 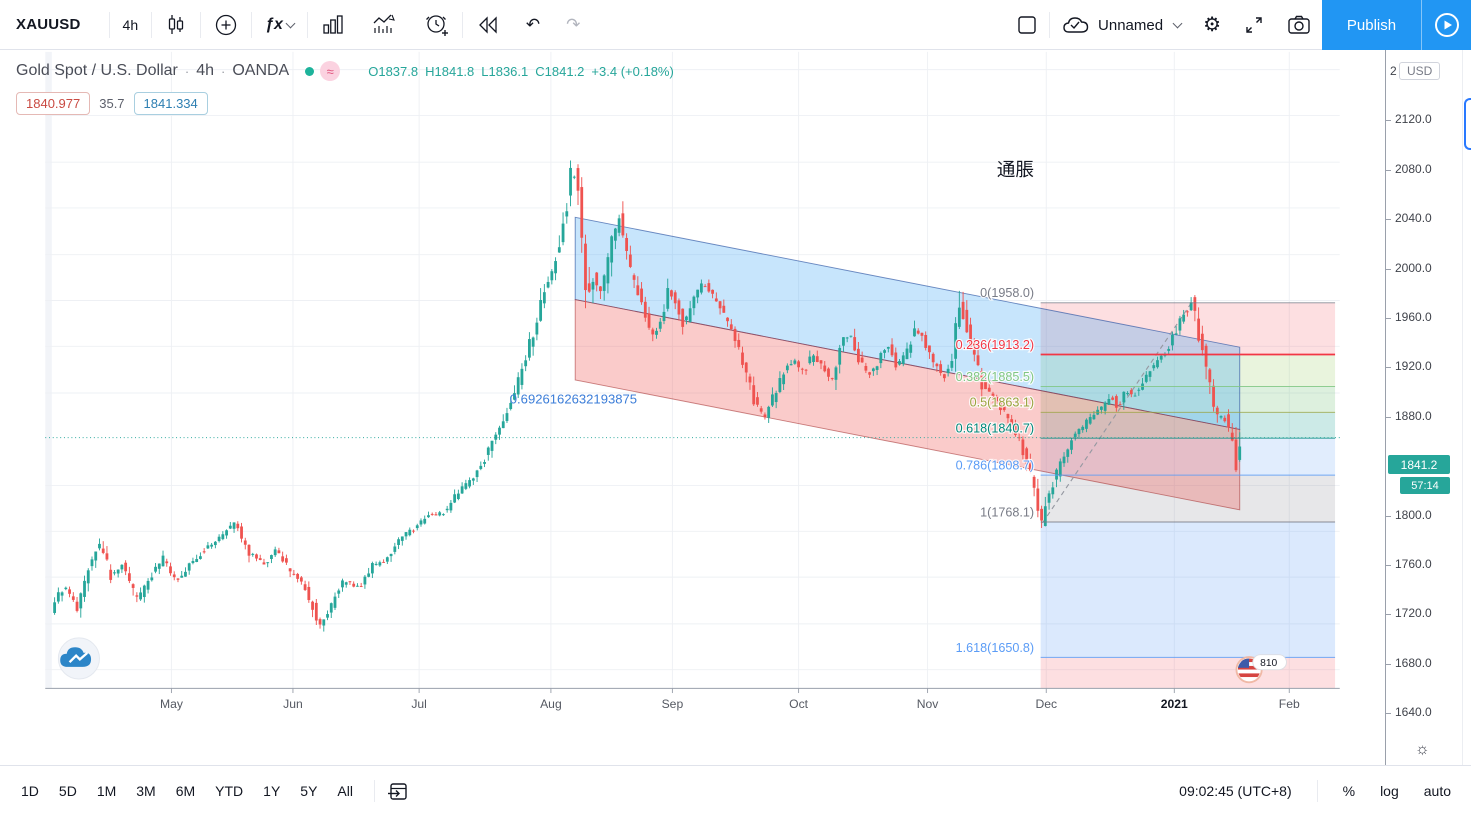 I want to click on auto-scale-button: auto, so click(x=1437, y=790).